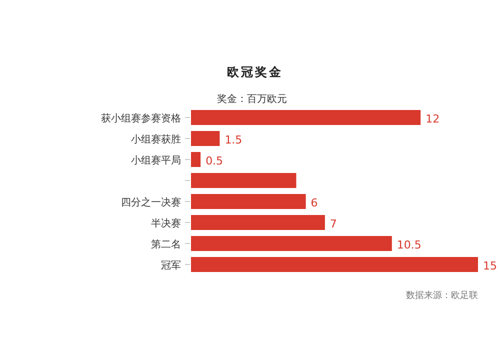 The width and height of the screenshot is (500, 362). Describe the element at coordinates (171, 266) in the screenshot. I see `y-tick-label: 冠军` at that location.